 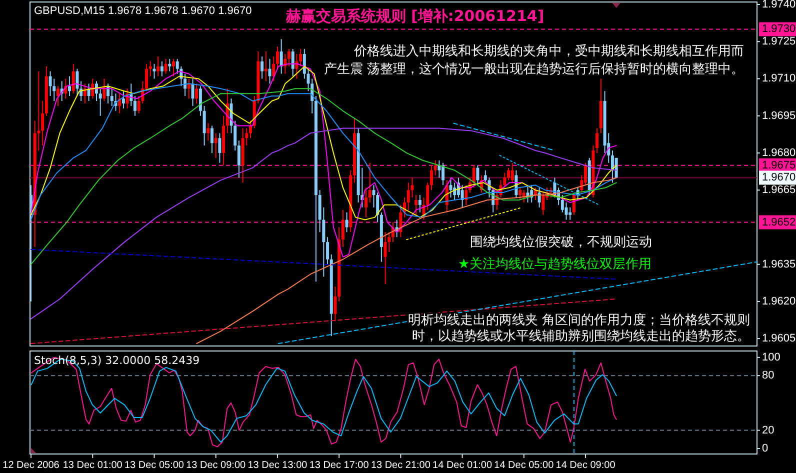 What do you see at coordinates (779, 301) in the screenshot?
I see `y-tick-label: 1.9620` at bounding box center [779, 301].